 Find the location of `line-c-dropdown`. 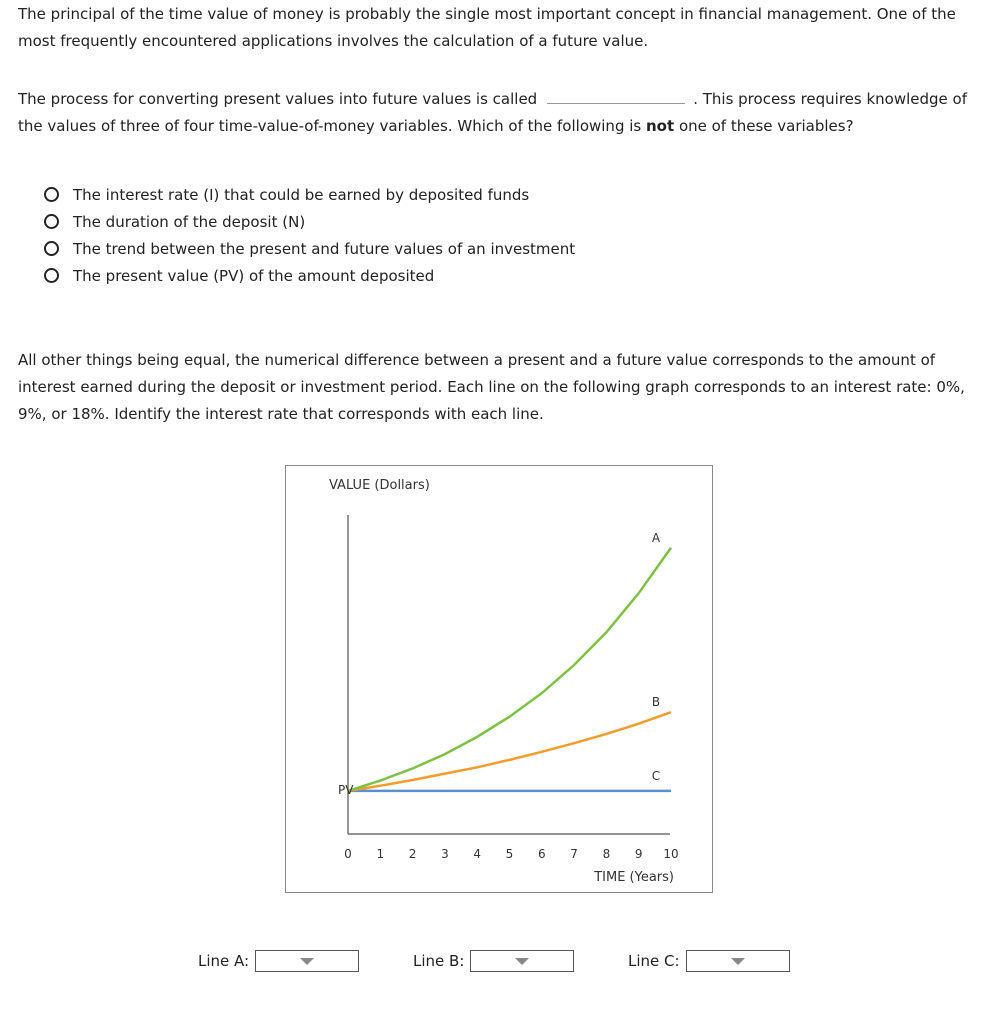

line-c-dropdown is located at coordinates (737, 961).